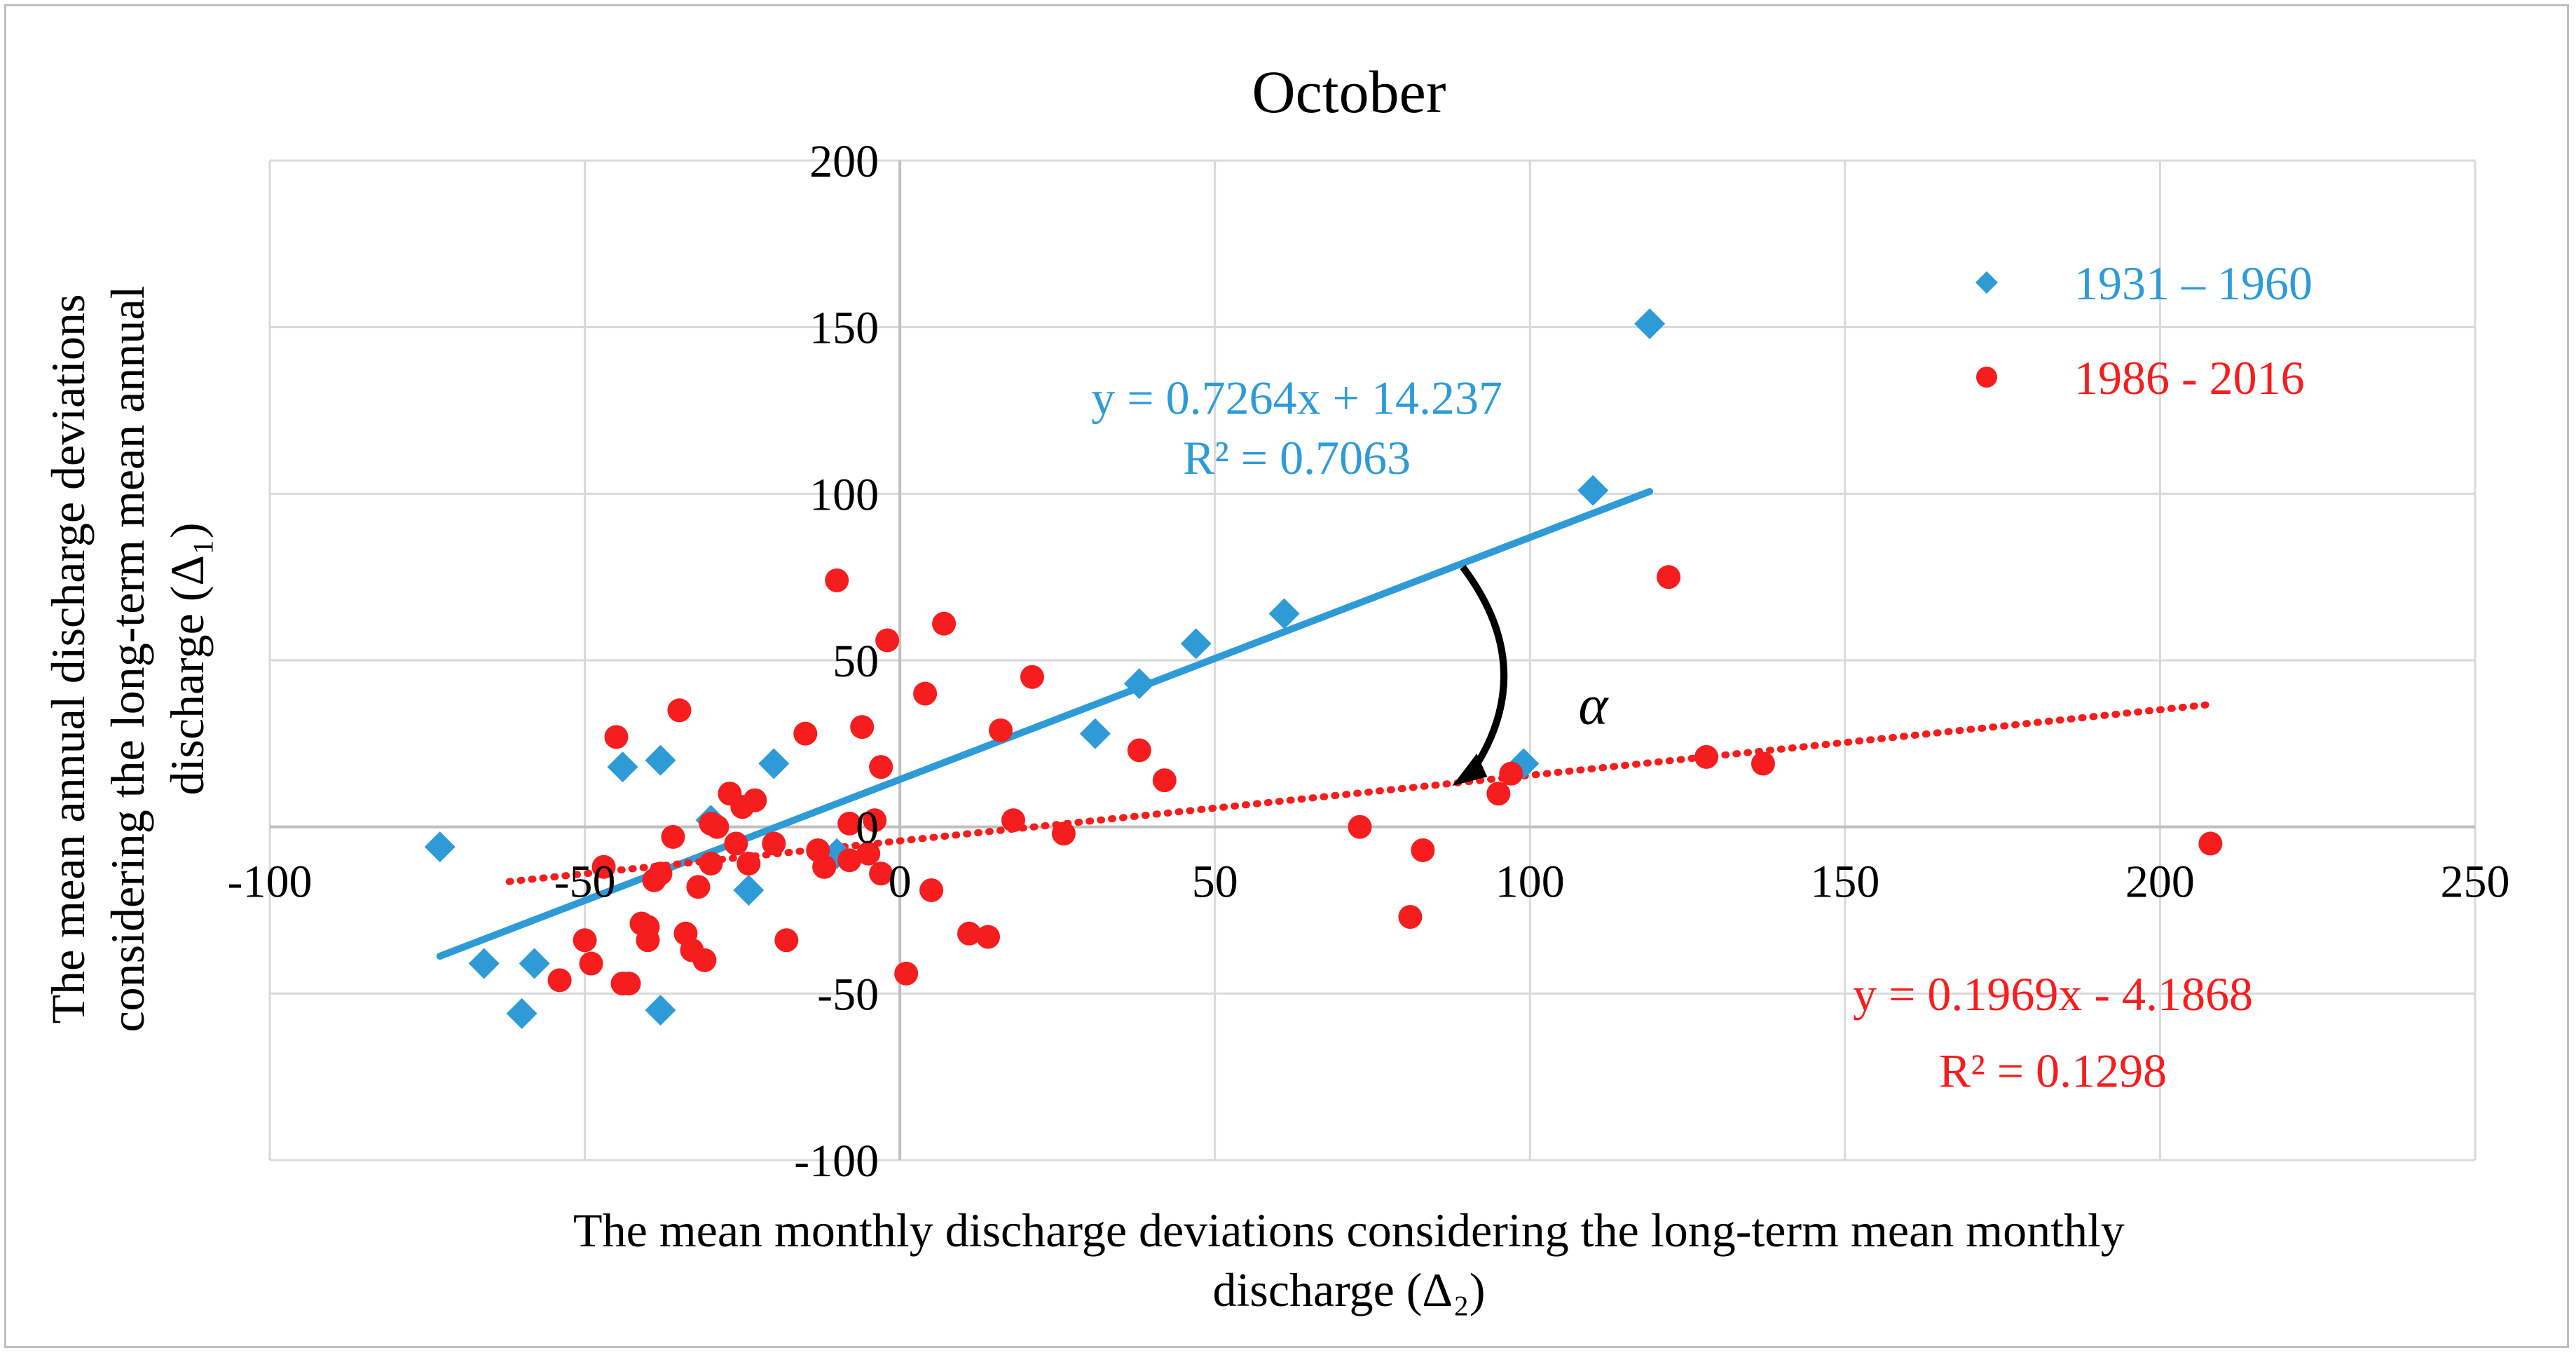 The width and height of the screenshot is (2576, 1355). I want to click on x-tick-label: 100, so click(1530, 882).